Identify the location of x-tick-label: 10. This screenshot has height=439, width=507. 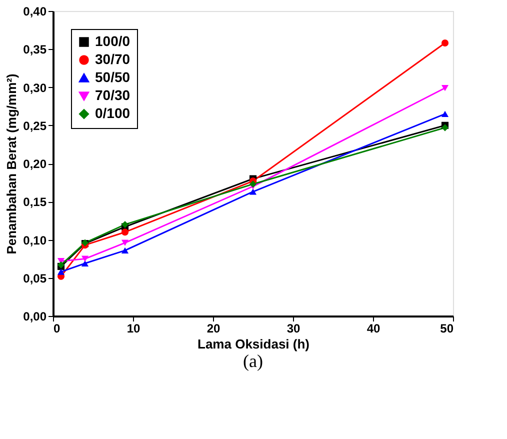
(133, 329).